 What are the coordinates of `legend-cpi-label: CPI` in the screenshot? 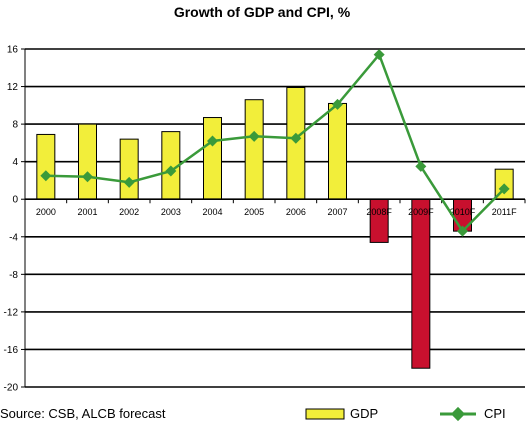 It's located at (495, 413).